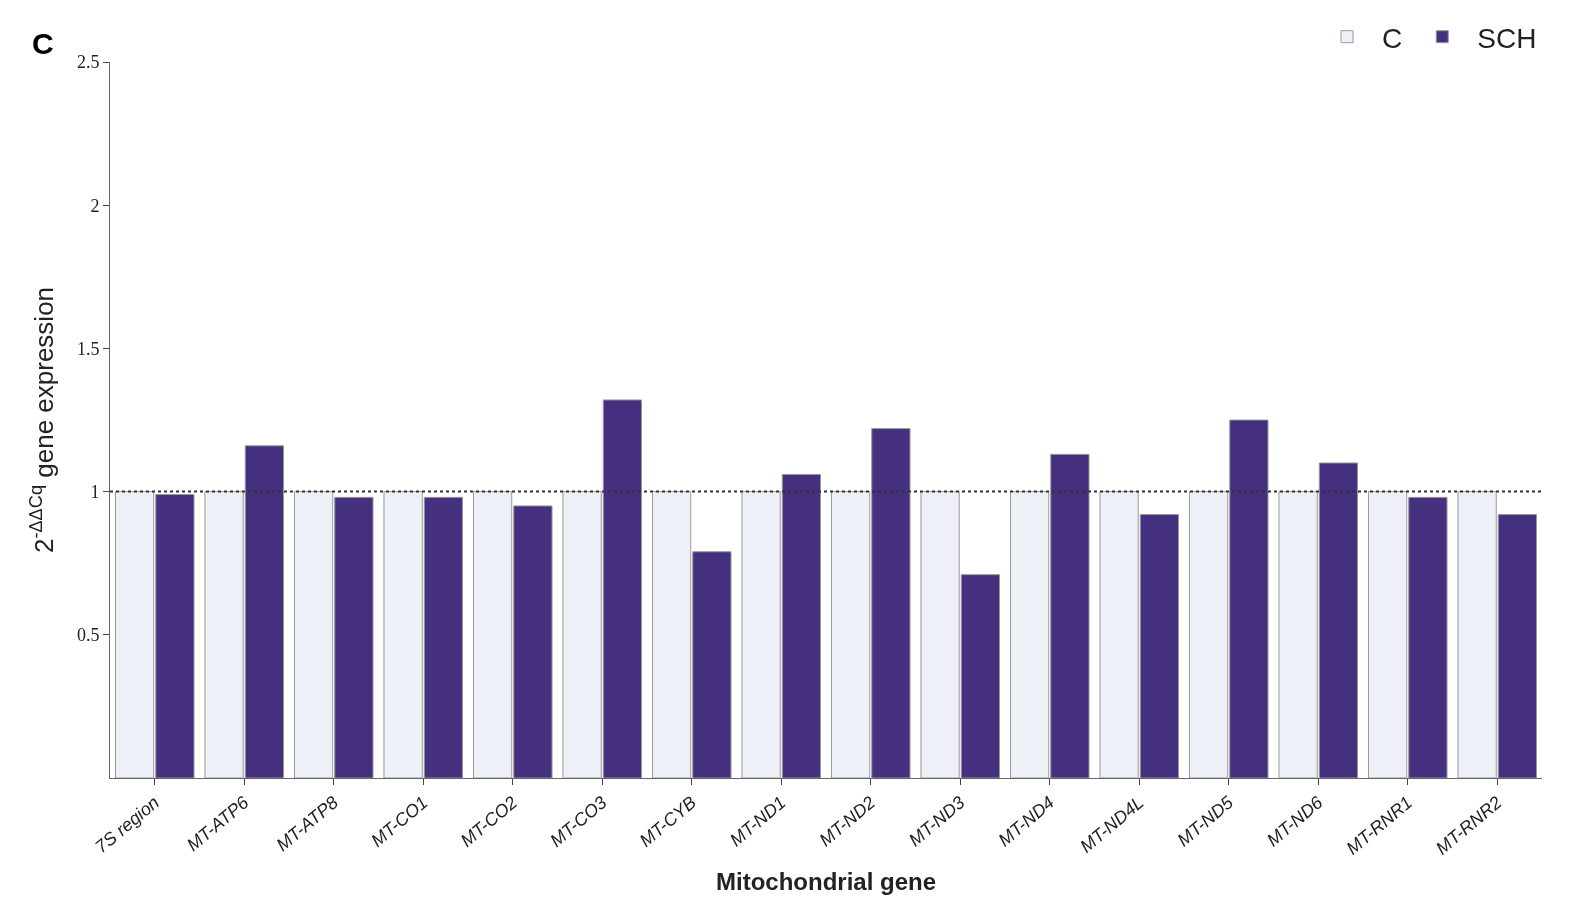  Describe the element at coordinates (88, 348) in the screenshot. I see `y-tick-label: 1.5` at that location.